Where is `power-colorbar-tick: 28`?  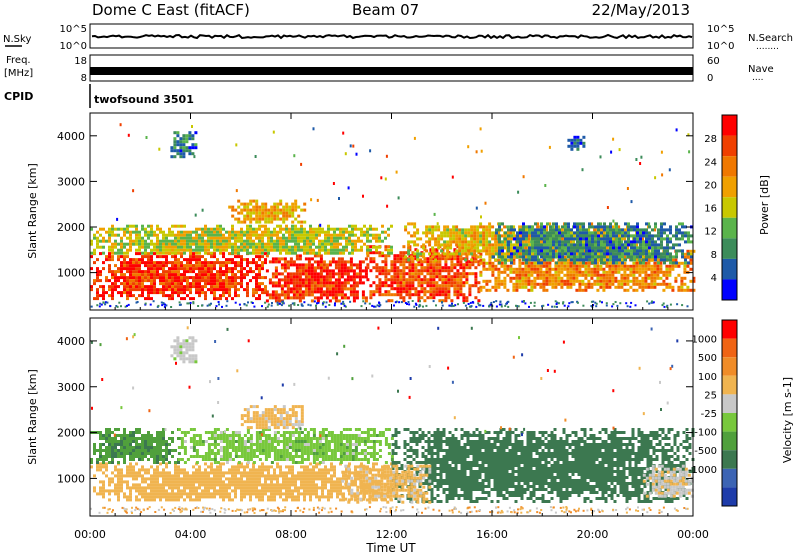
power-colorbar-tick: 28 is located at coordinates (710, 139).